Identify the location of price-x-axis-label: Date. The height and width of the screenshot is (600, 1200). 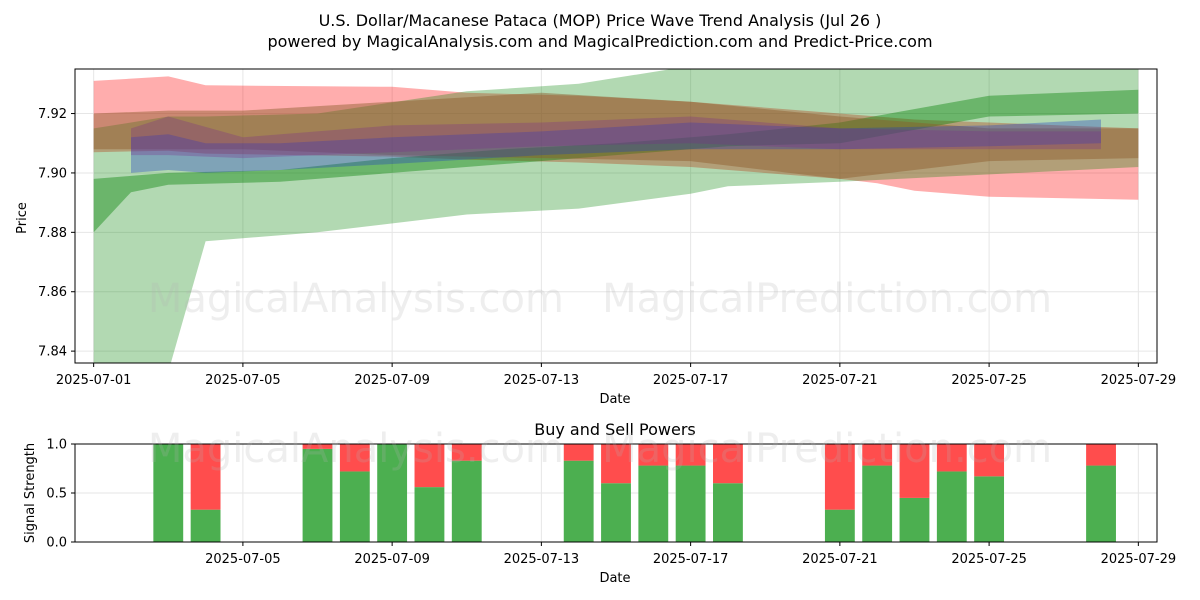
(614, 399).